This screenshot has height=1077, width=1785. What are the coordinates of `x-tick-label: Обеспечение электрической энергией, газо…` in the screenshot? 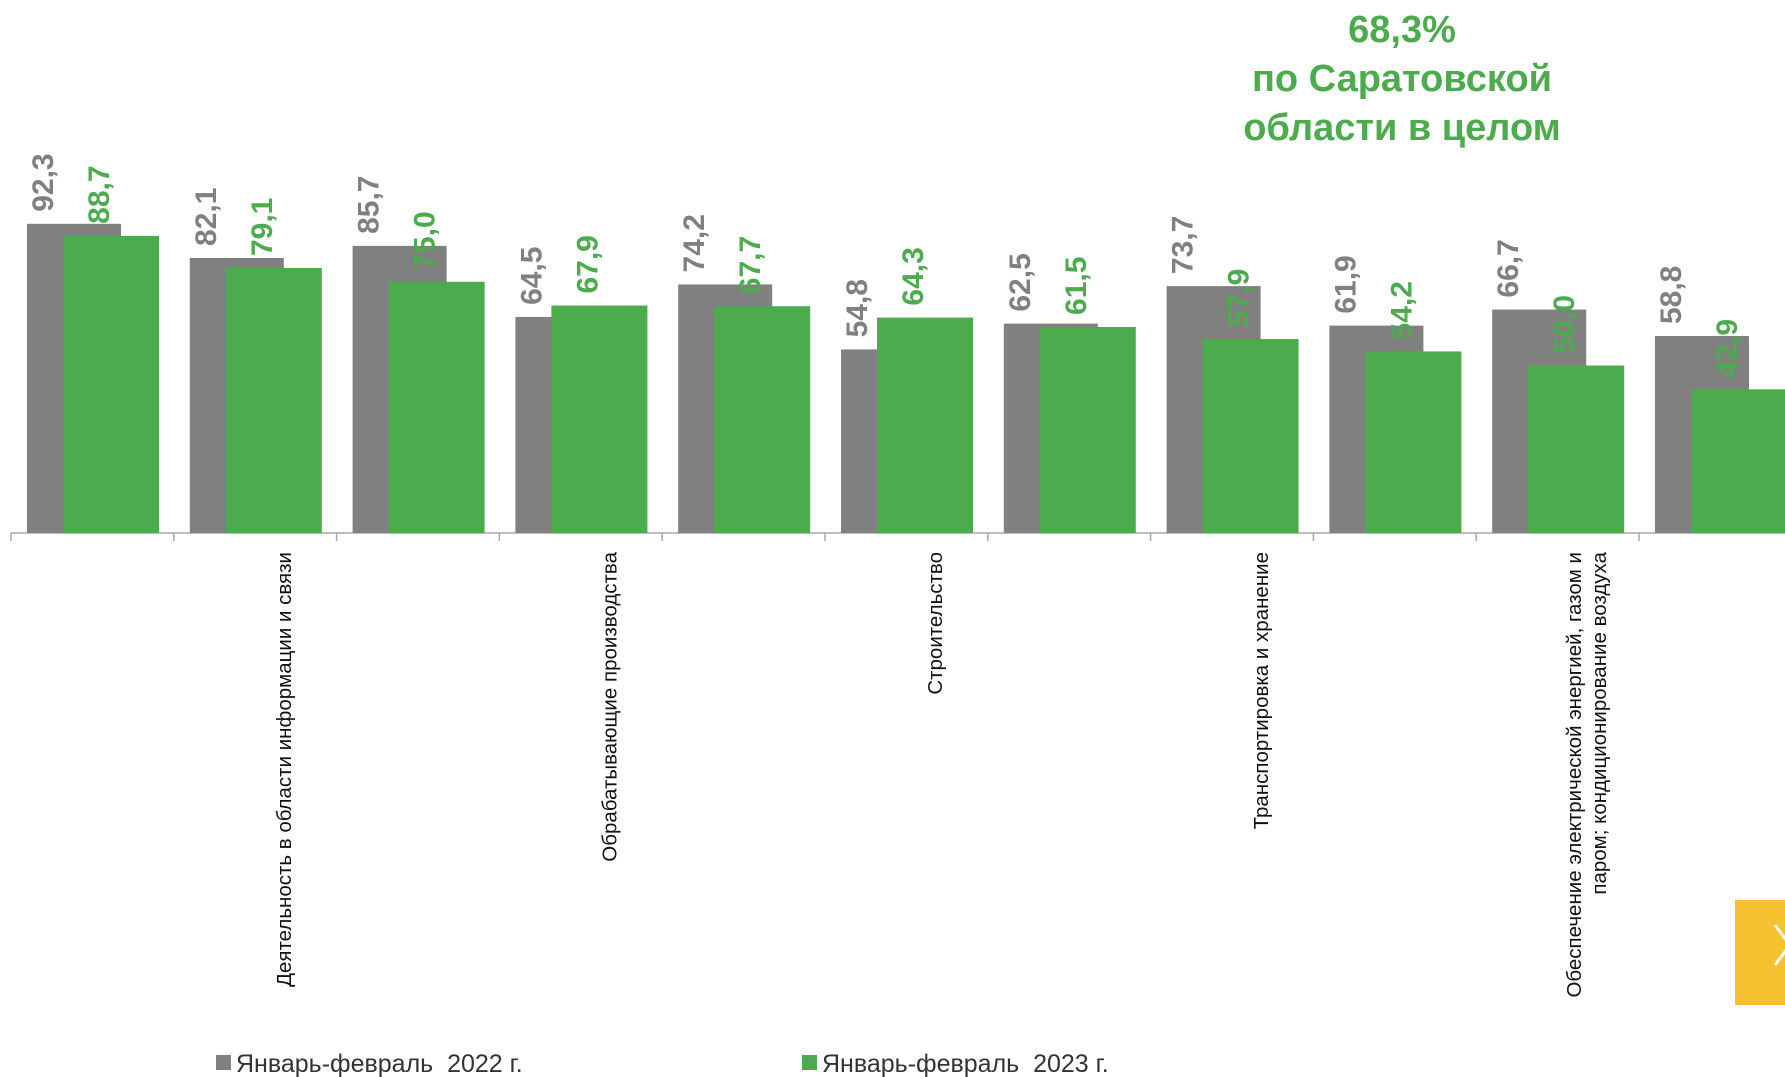 It's located at (1587, 774).